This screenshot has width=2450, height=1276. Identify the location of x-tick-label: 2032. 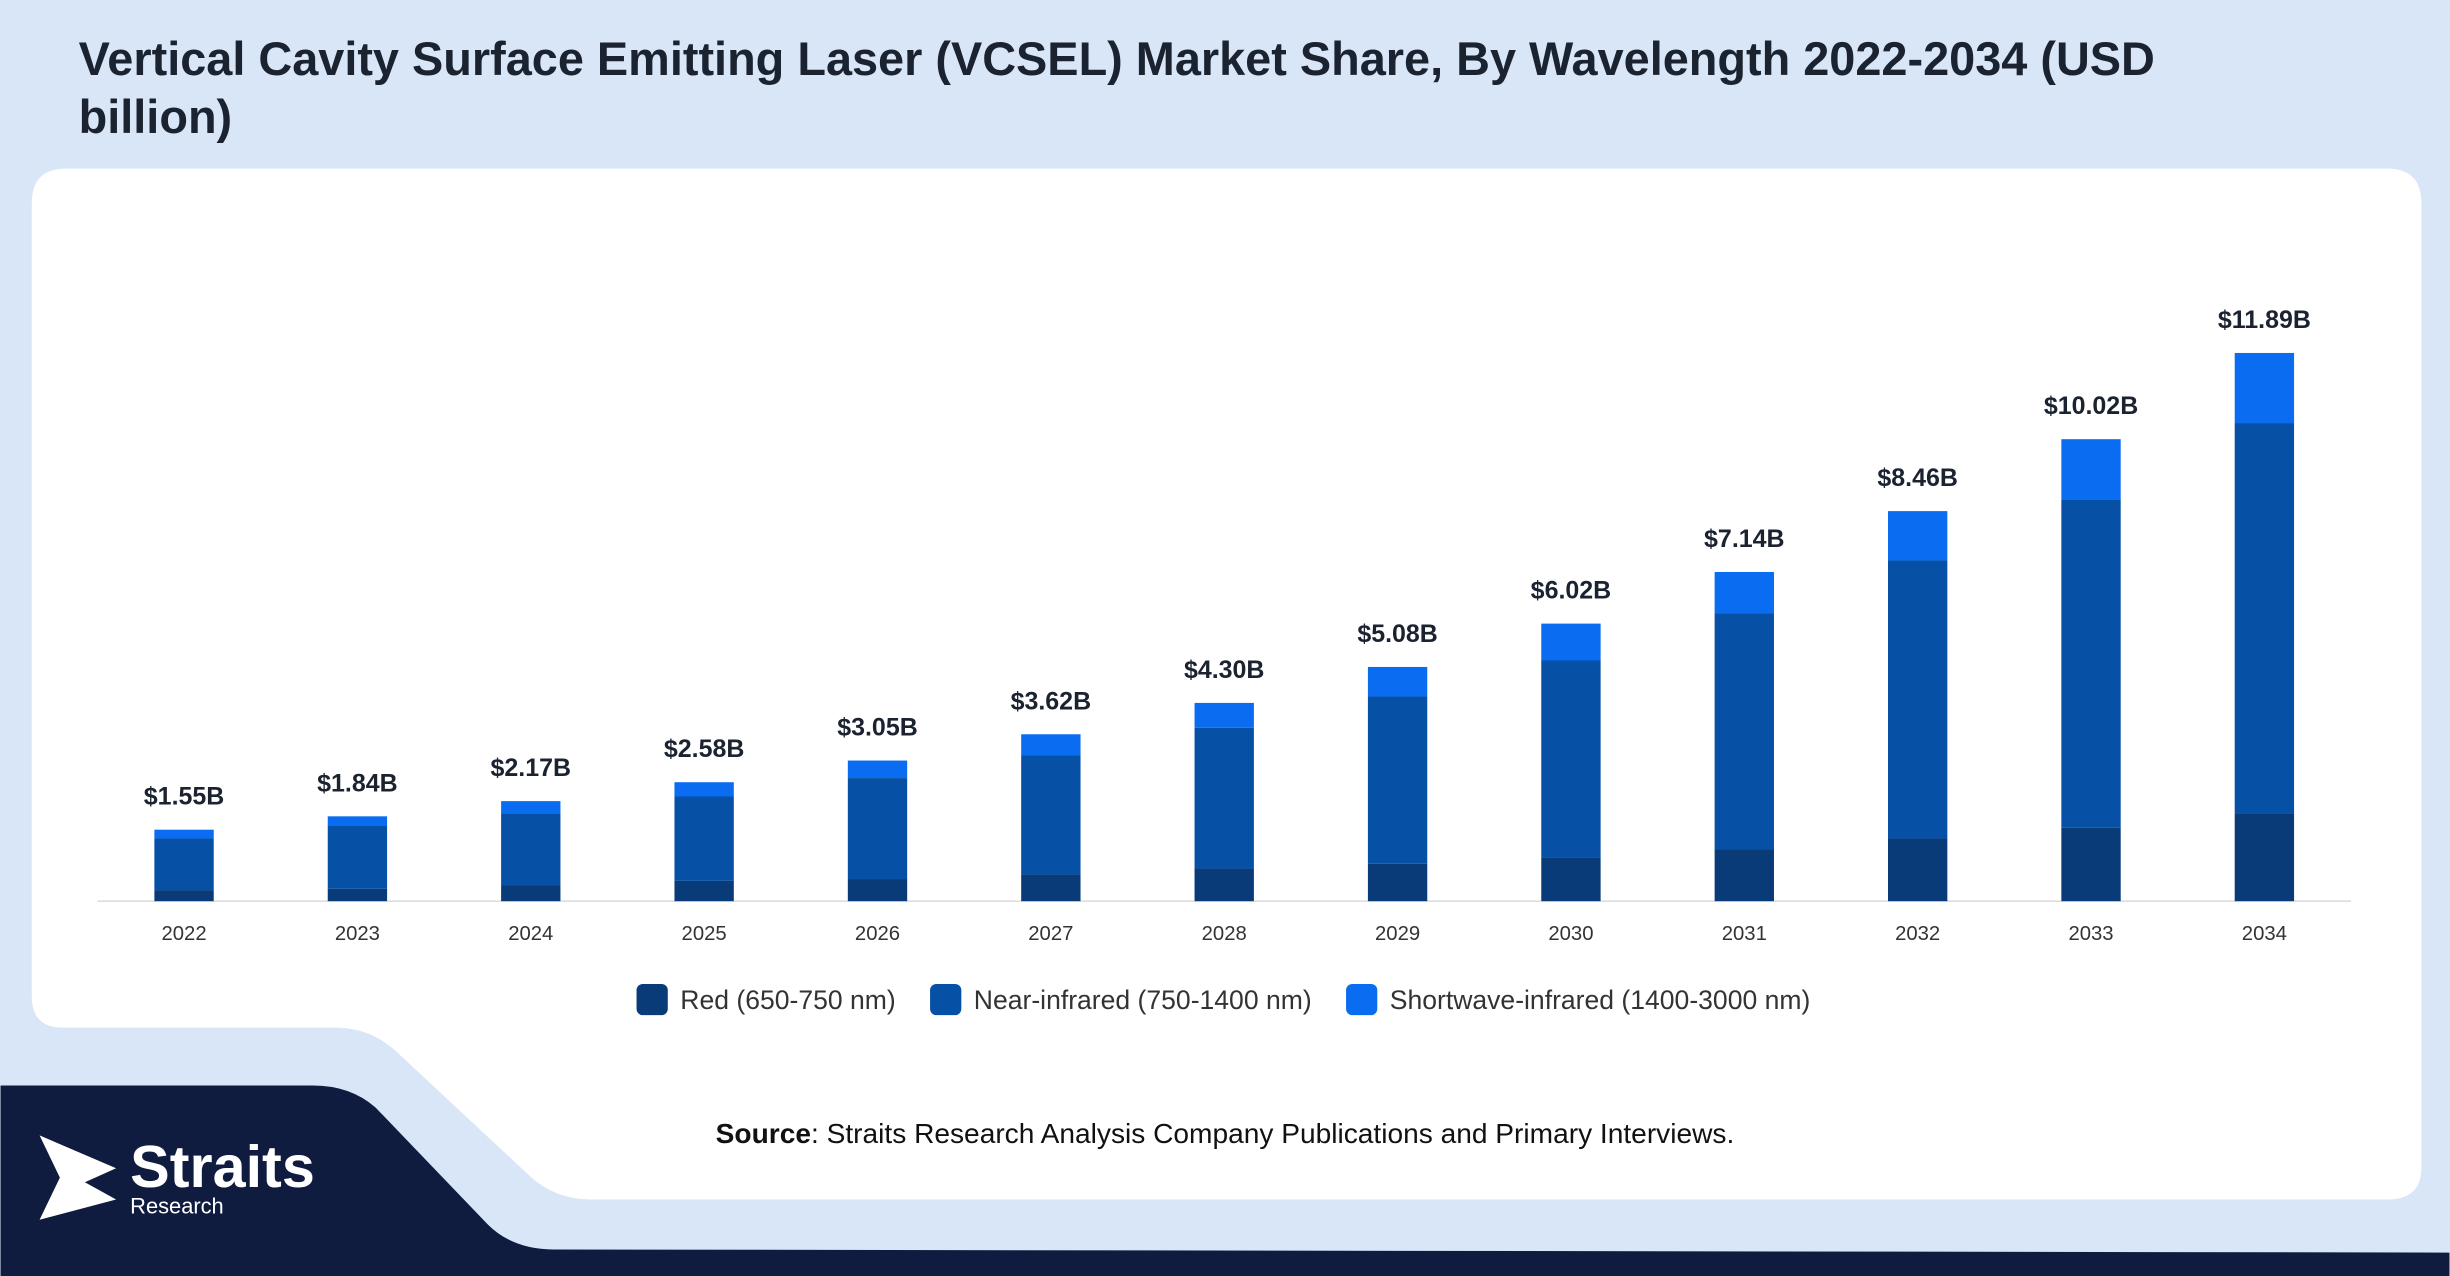
(1917, 934).